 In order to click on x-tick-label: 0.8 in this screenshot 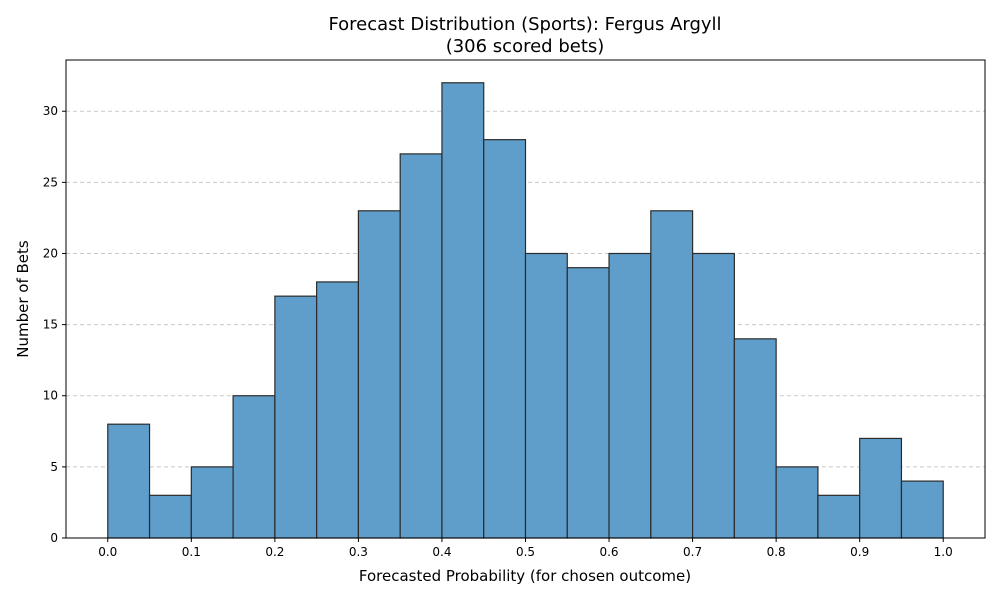, I will do `click(776, 552)`.